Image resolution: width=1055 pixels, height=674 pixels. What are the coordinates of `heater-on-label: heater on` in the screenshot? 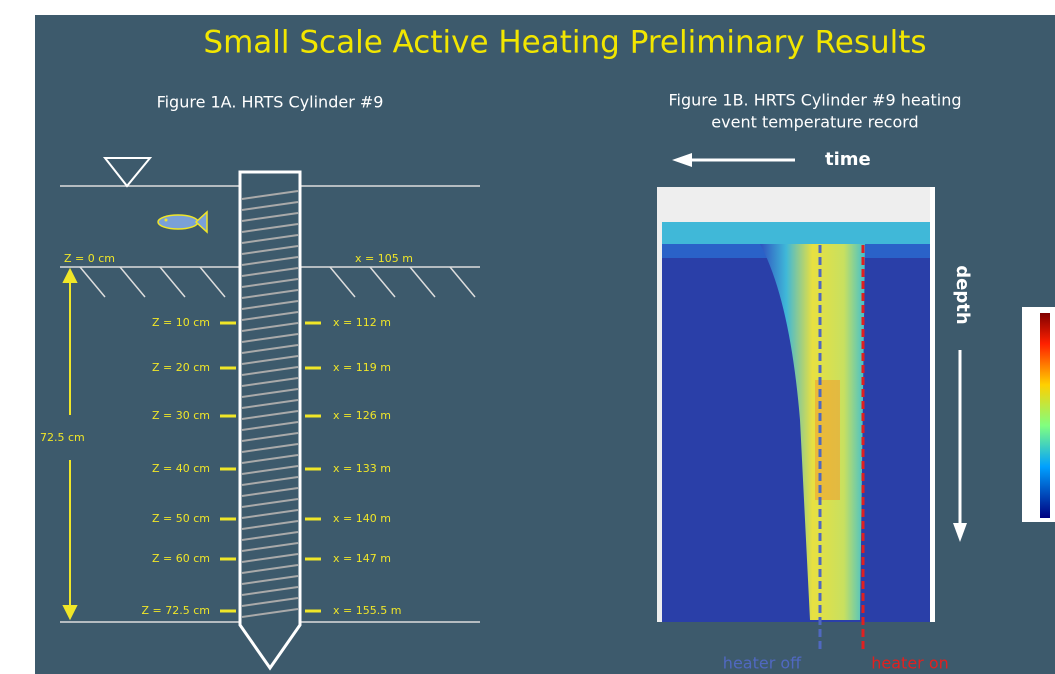 It's located at (910, 663).